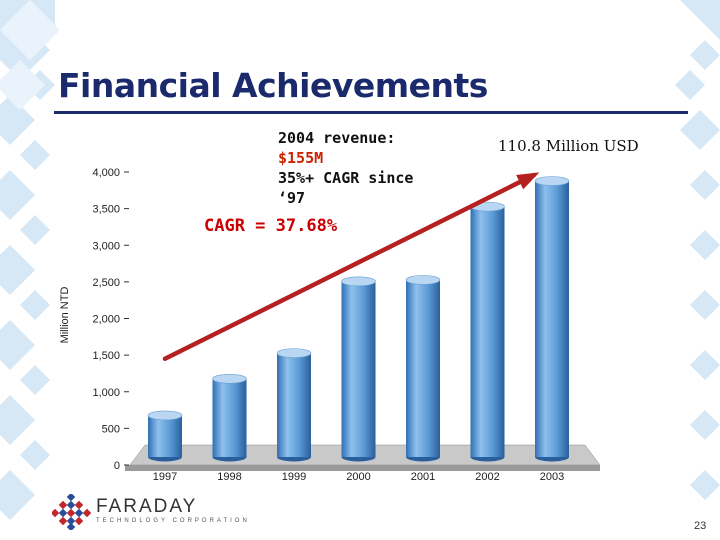 This screenshot has height=540, width=720. I want to click on annotation-line-3: 35%+ CAGR since, so click(346, 178).